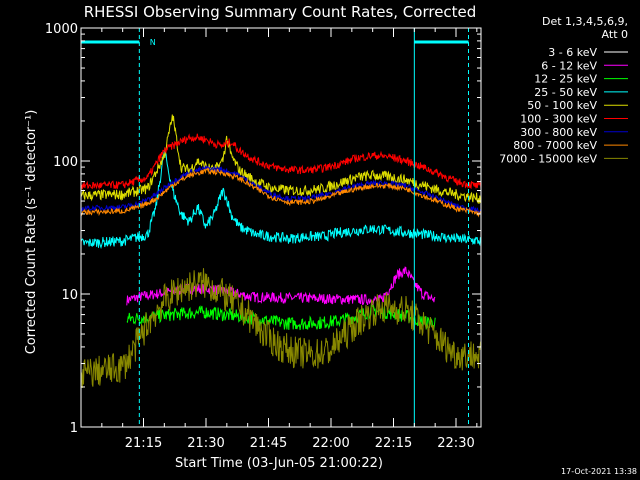 The width and height of the screenshot is (640, 480). I want to click on annotation-0: N, so click(153, 42).